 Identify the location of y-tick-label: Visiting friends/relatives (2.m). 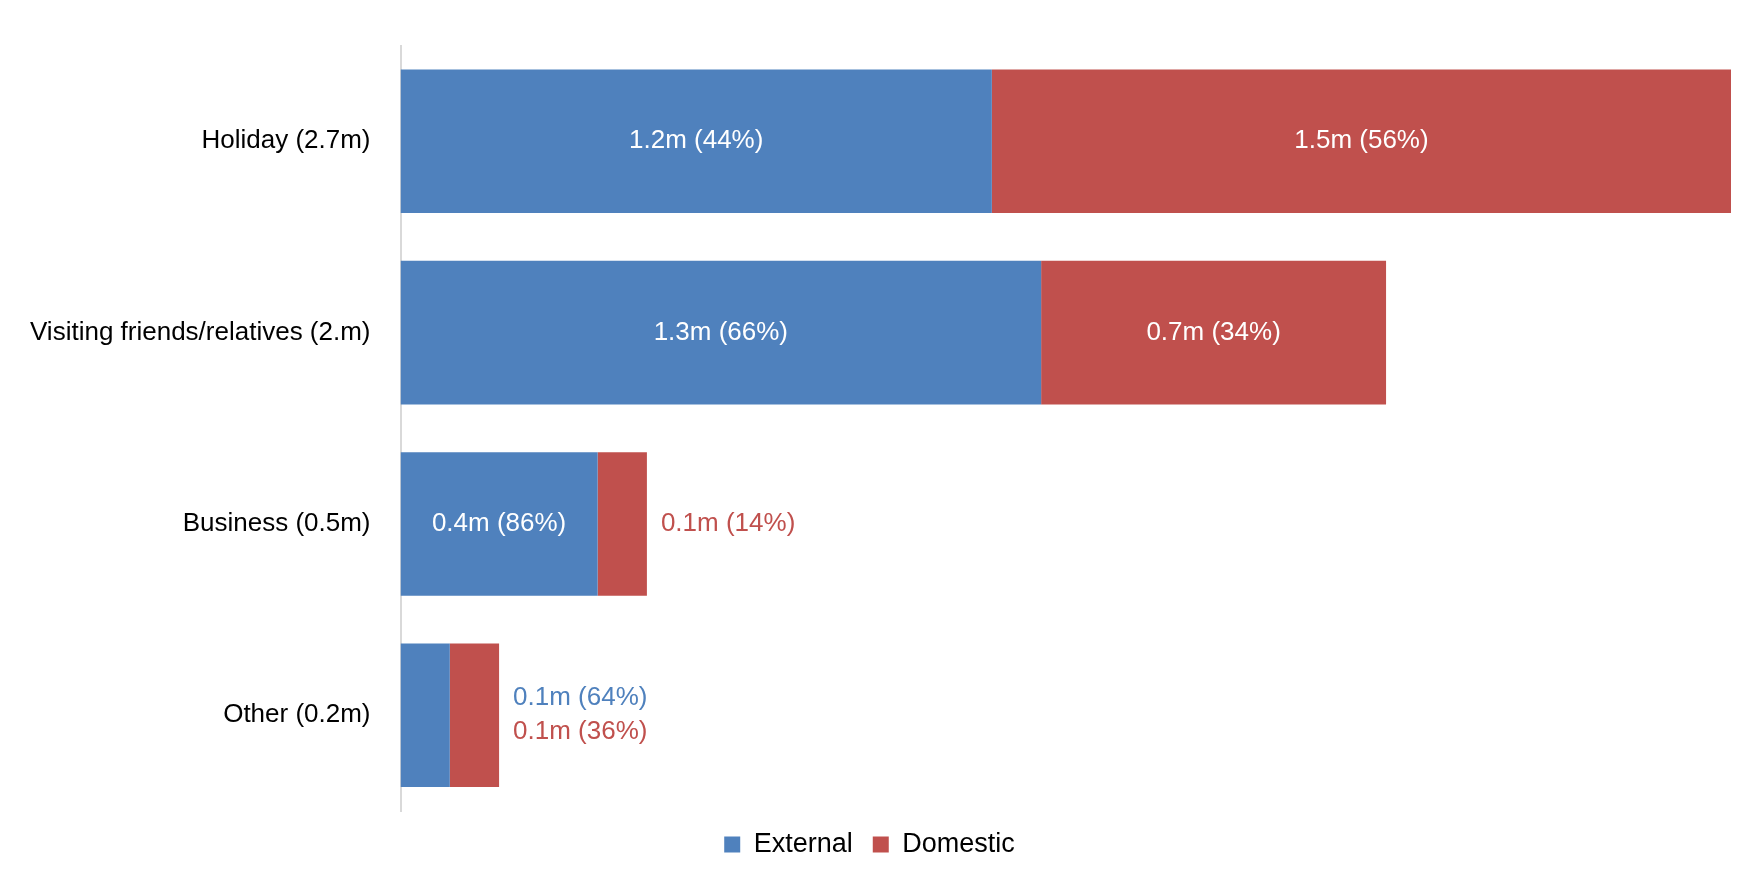
(200, 330).